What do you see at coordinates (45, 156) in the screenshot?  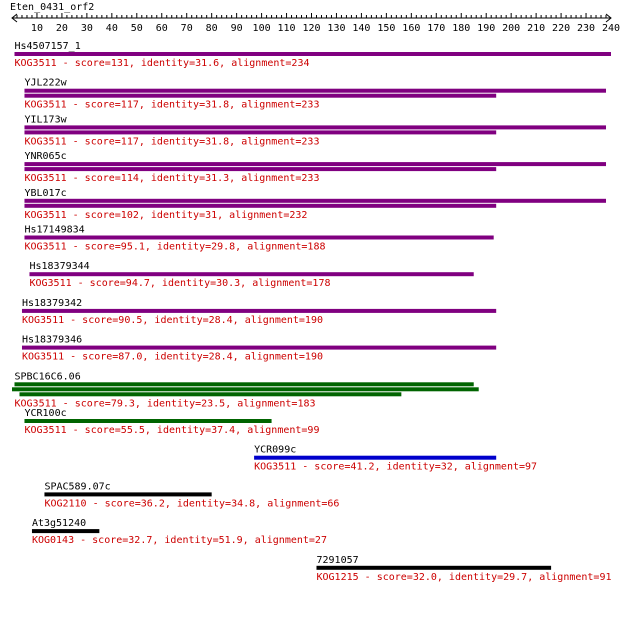 I see `hit-name: YNR065c` at bounding box center [45, 156].